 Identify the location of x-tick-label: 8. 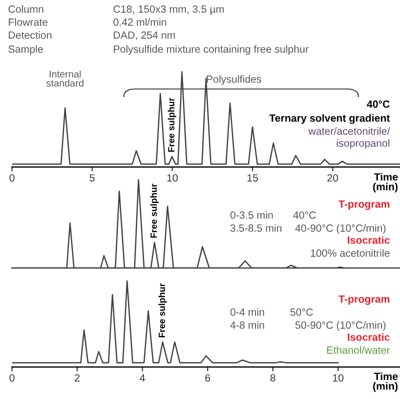
(273, 378).